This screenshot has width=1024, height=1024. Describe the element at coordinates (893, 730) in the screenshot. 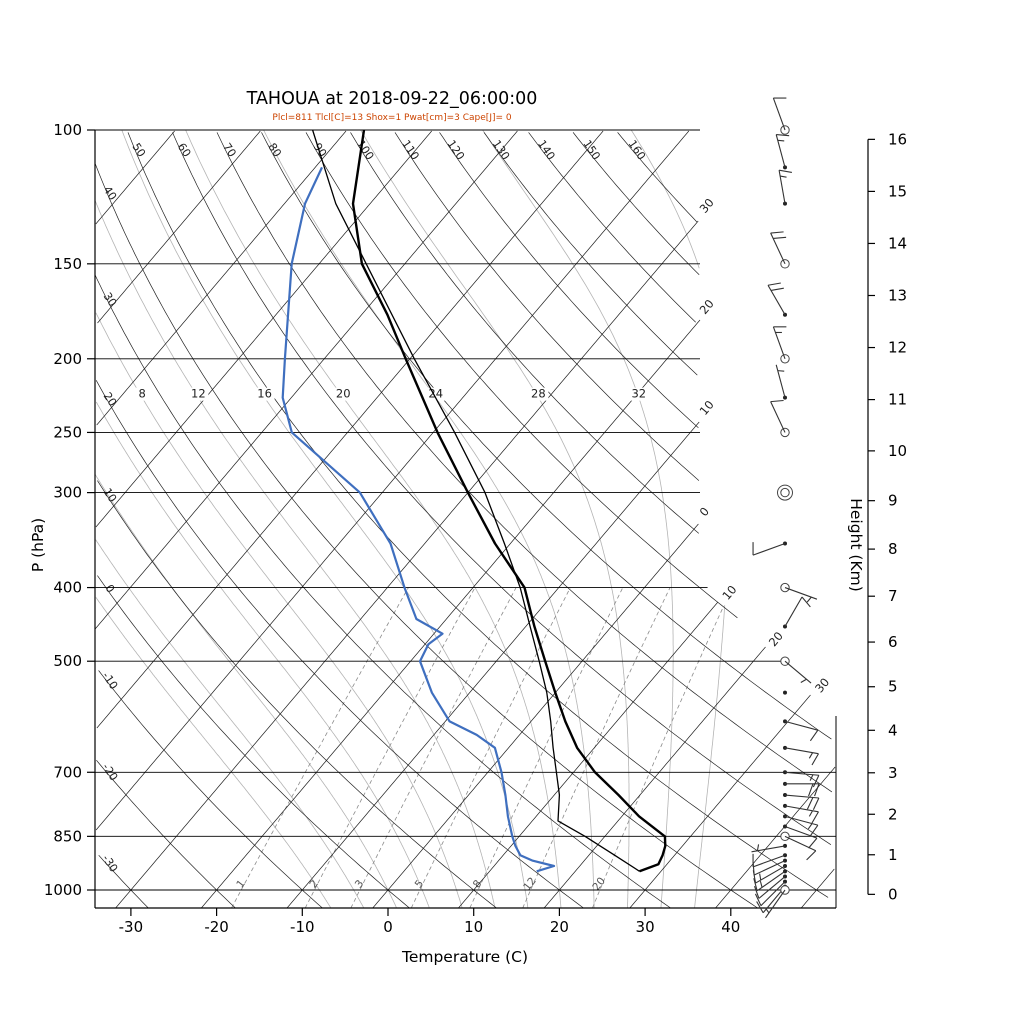

I see `svg-text: 4` at that location.